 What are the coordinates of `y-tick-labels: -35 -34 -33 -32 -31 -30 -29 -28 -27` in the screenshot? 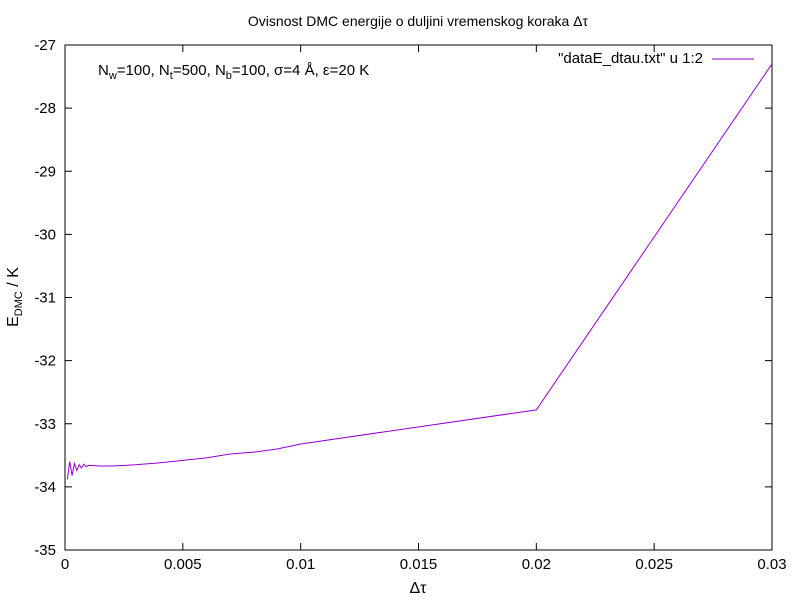 It's located at (45, 298).